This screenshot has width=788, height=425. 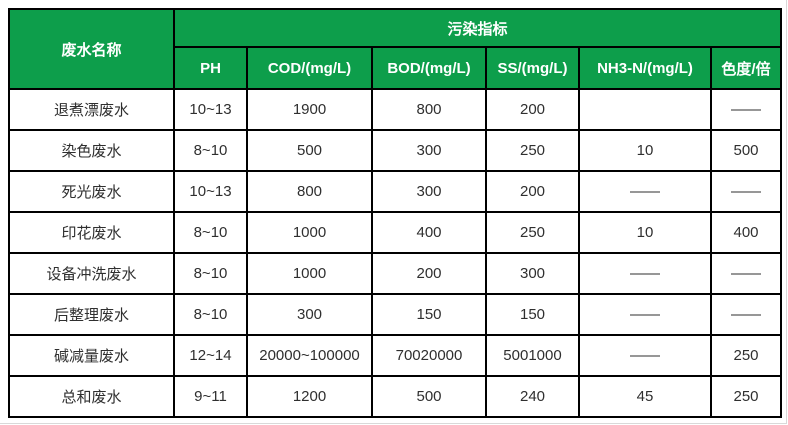 What do you see at coordinates (91, 355) in the screenshot?
I see `cell-name: 碱减量废水` at bounding box center [91, 355].